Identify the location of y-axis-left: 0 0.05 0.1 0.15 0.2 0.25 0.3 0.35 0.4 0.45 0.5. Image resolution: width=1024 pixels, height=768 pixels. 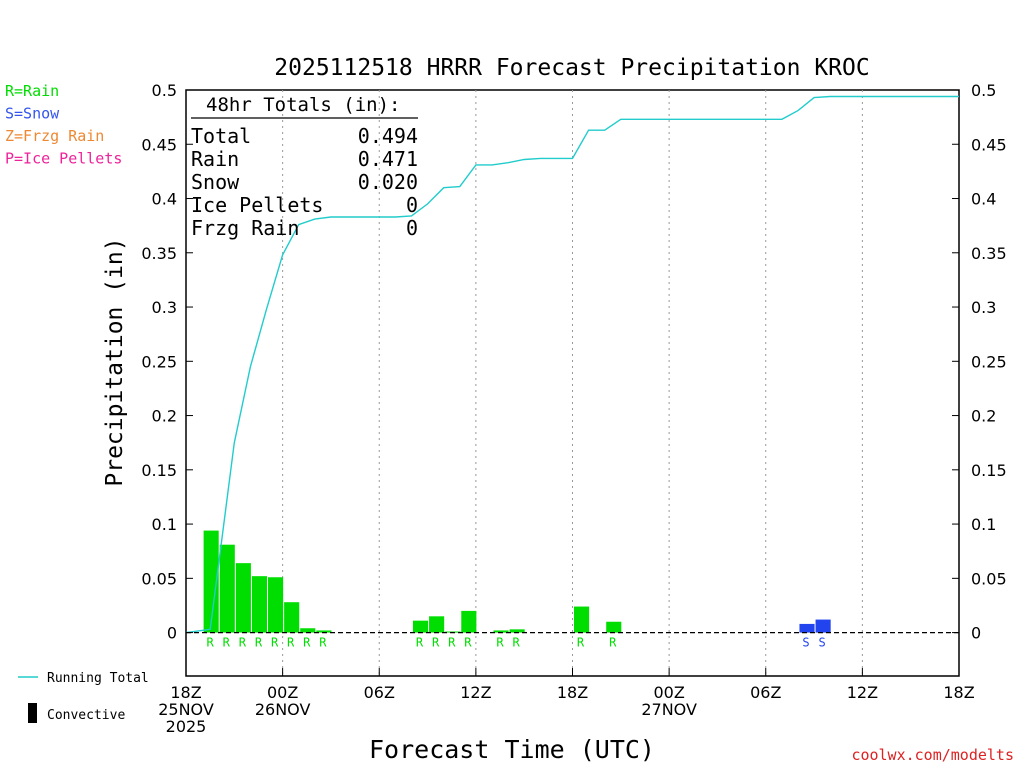
(167, 362).